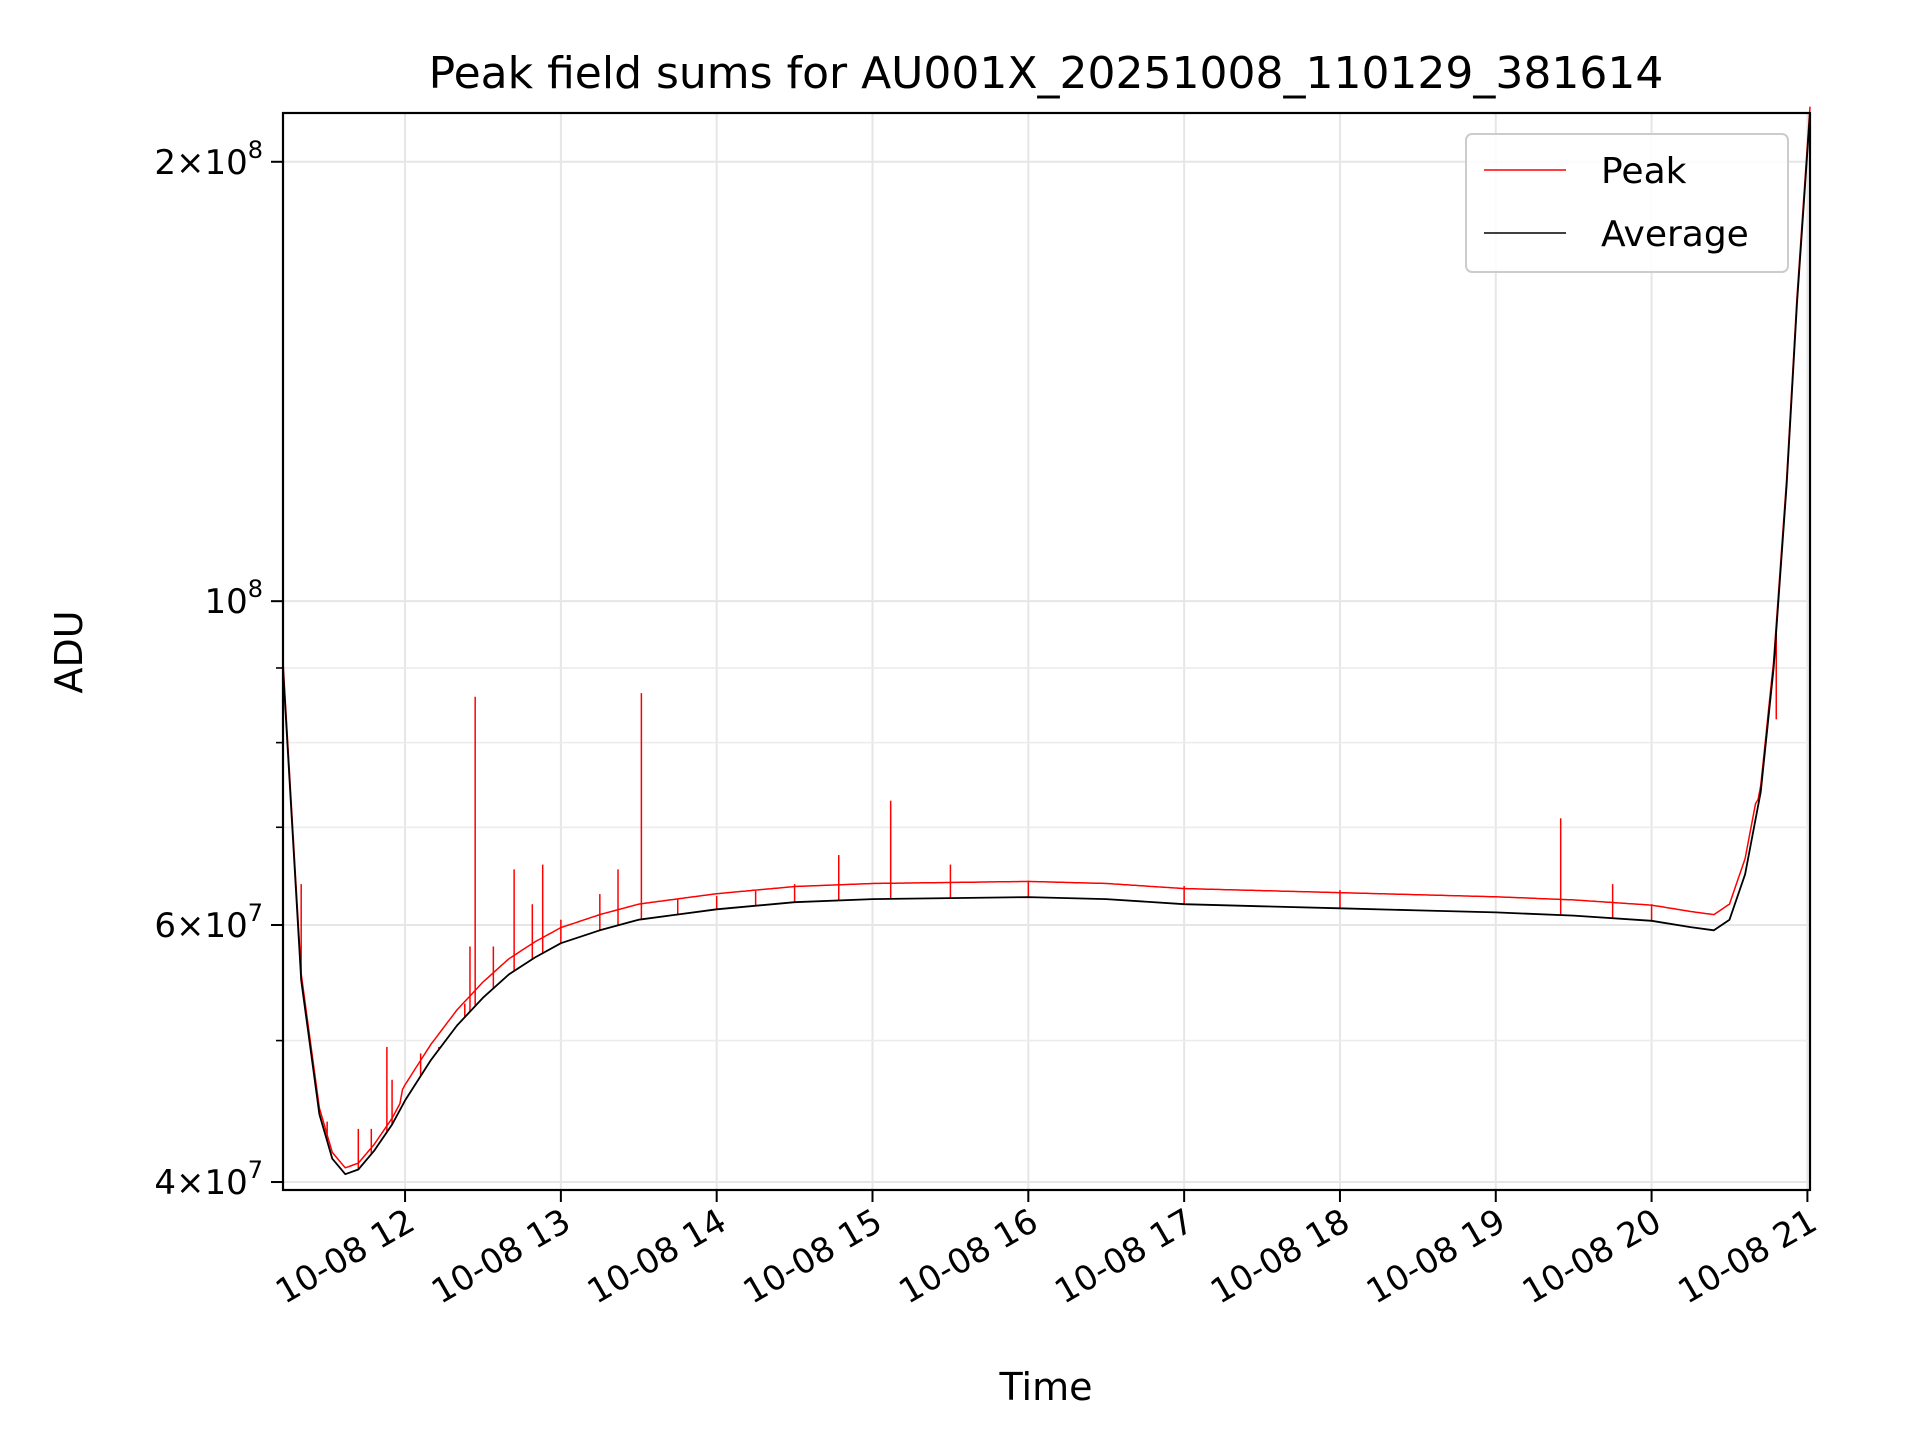 Image resolution: width=1920 pixels, height=1440 pixels. I want to click on legend: Peak Average, so click(1627, 203).